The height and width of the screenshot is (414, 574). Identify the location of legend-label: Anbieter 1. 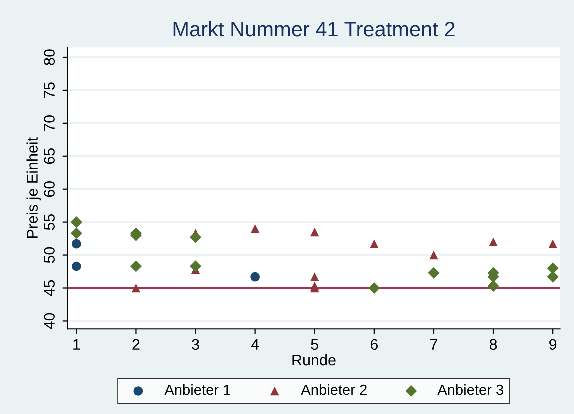
(197, 390).